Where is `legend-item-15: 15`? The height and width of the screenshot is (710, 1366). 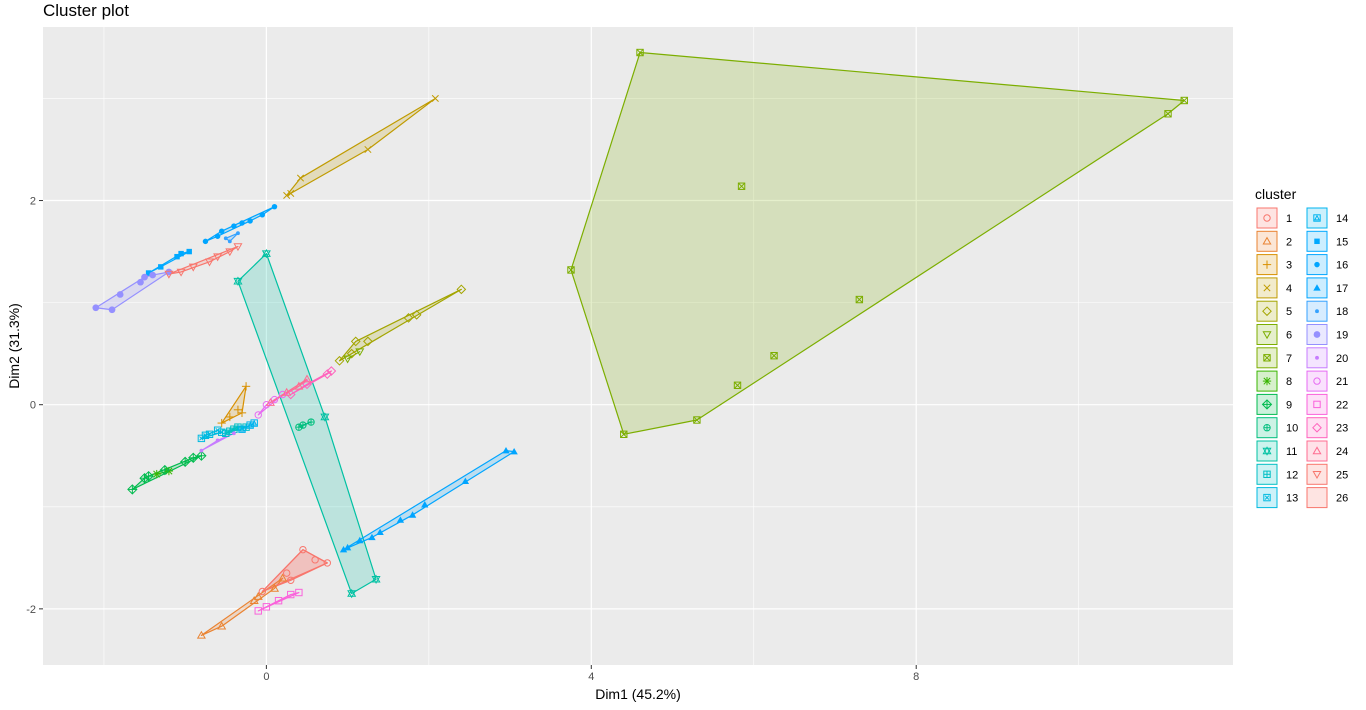 legend-item-15: 15 is located at coordinates (1327, 241).